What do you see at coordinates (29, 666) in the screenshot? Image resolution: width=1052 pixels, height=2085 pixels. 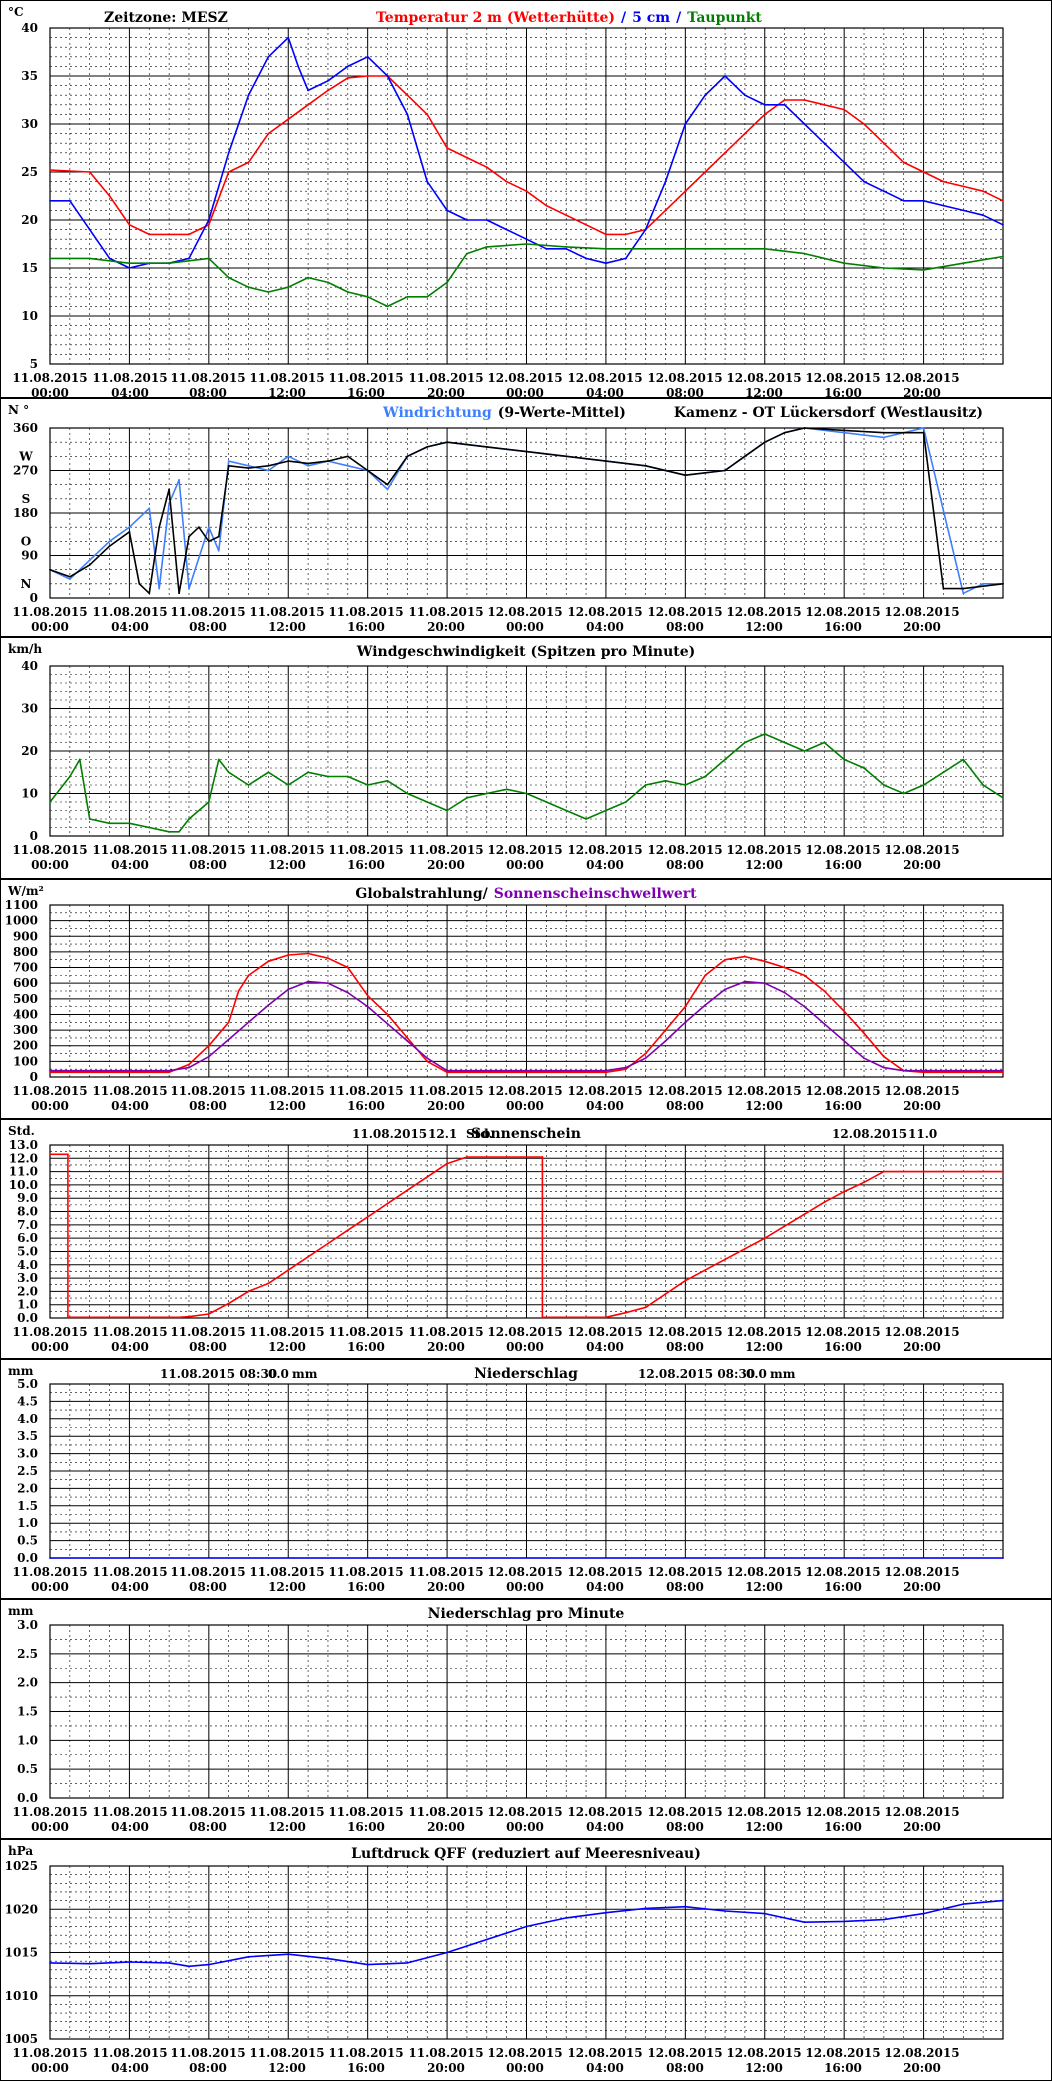 I see `y-tick-label: 40` at bounding box center [29, 666].